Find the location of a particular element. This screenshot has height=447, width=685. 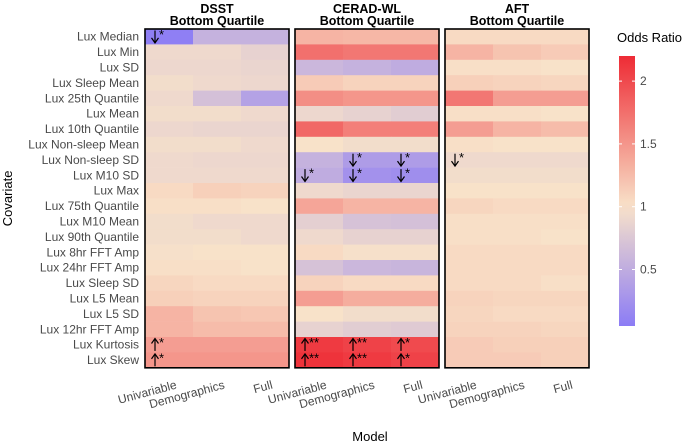

row-label: Lux Sleep SD is located at coordinates (103, 283).